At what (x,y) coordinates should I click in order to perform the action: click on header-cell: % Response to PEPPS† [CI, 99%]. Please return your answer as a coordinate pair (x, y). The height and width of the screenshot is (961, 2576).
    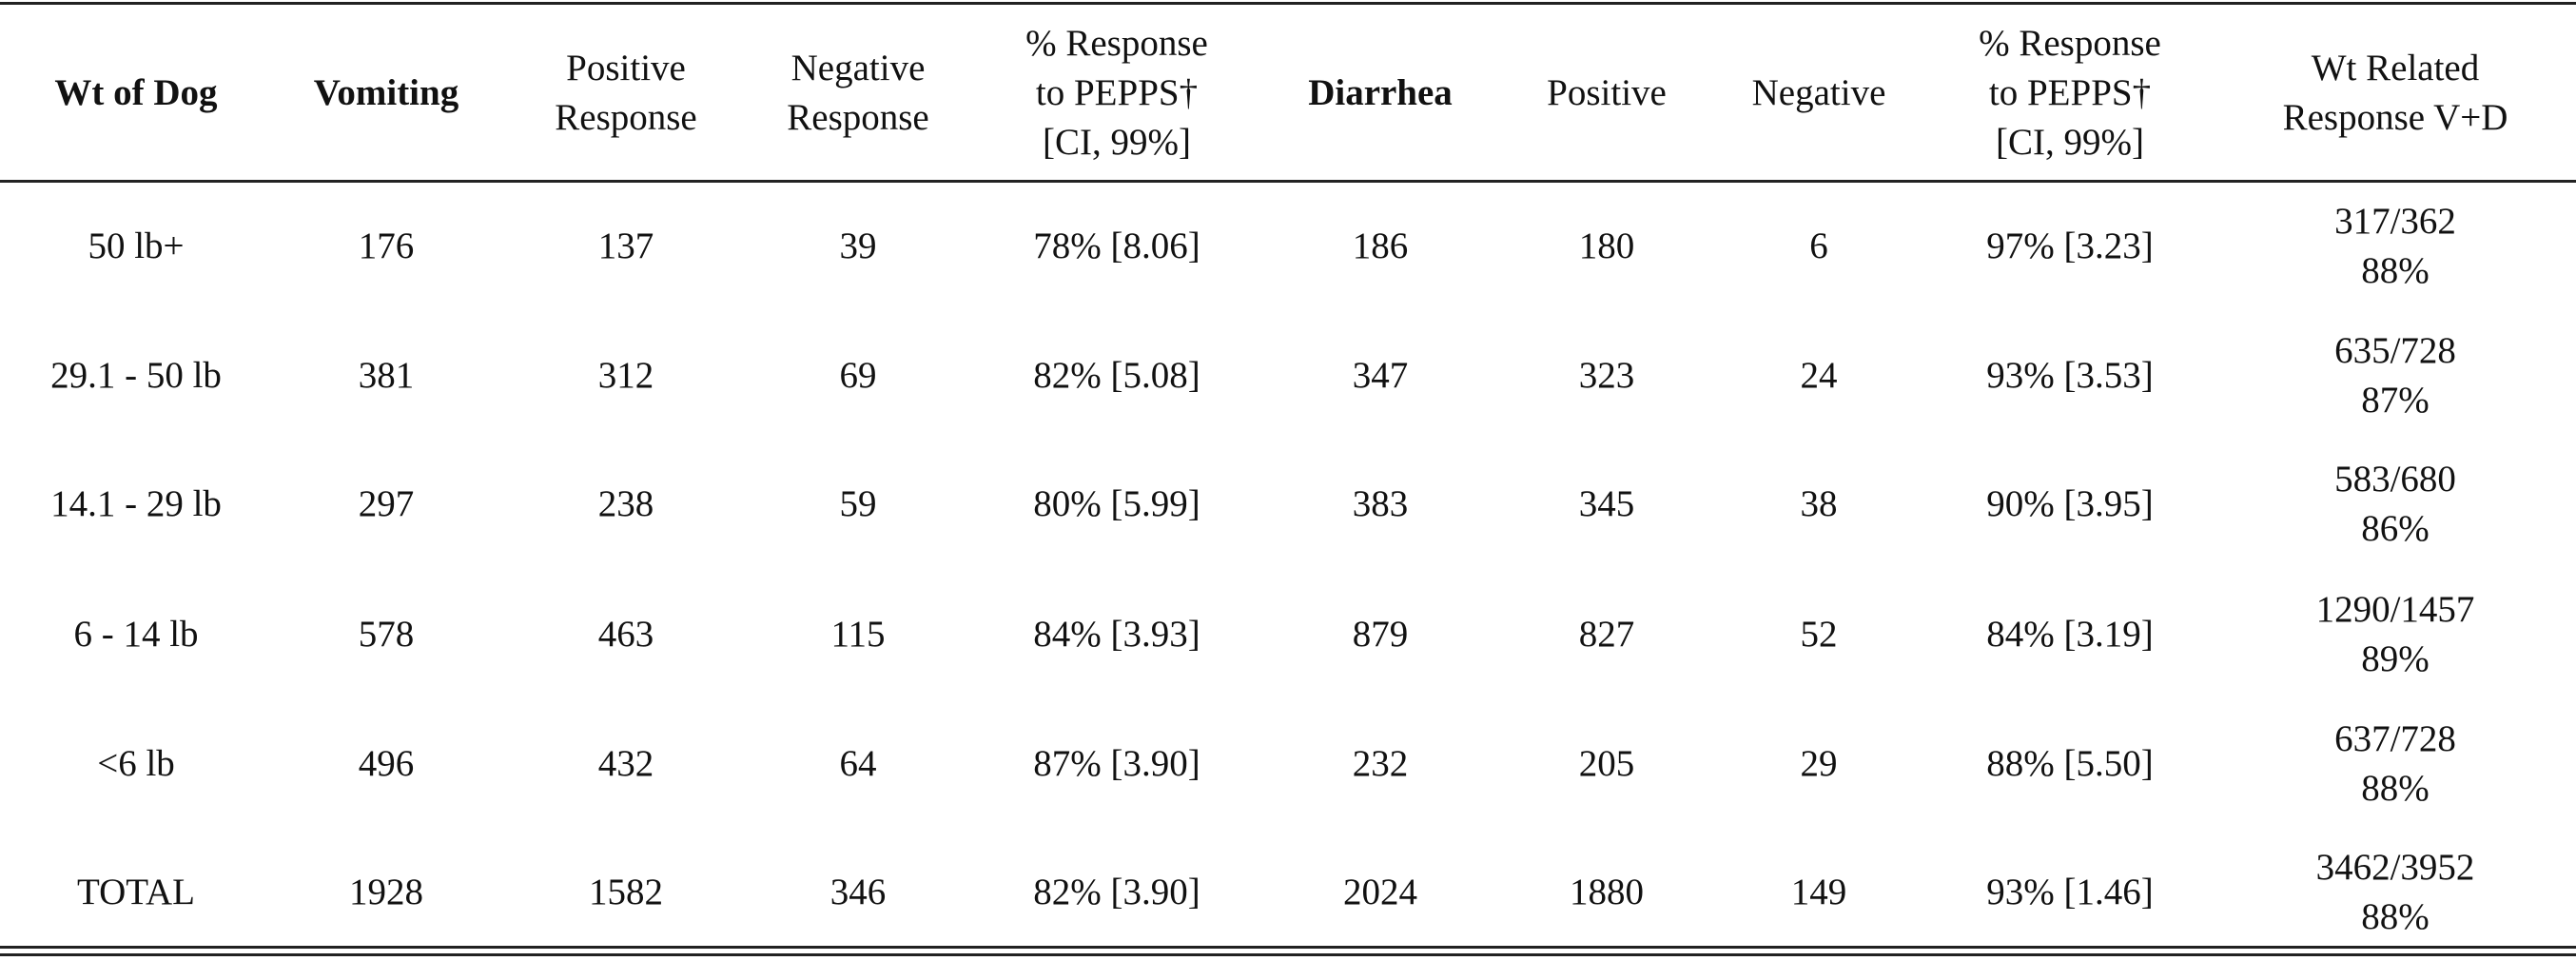
    Looking at the image, I should click on (2070, 93).